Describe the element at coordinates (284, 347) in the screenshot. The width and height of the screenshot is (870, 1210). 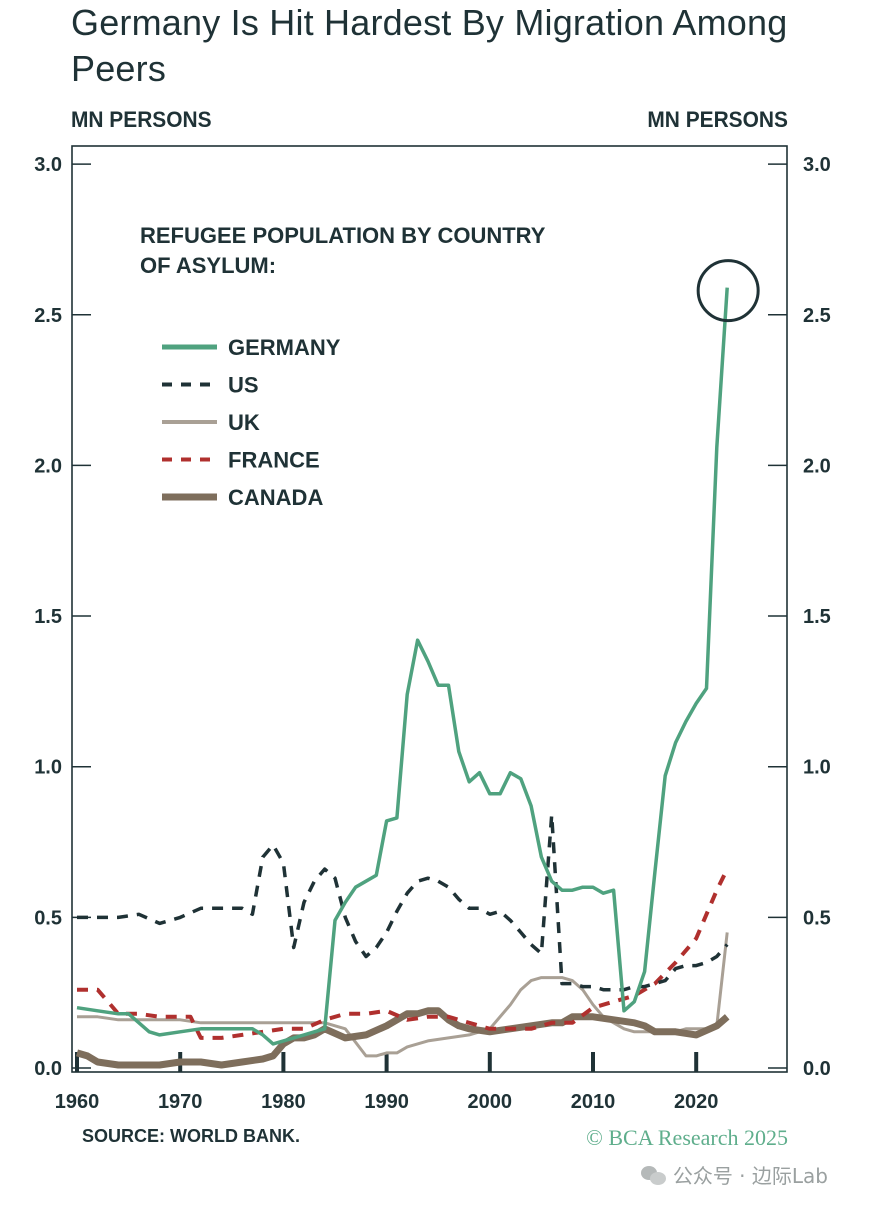
I see `legend-label-germany: GERMANY` at that location.